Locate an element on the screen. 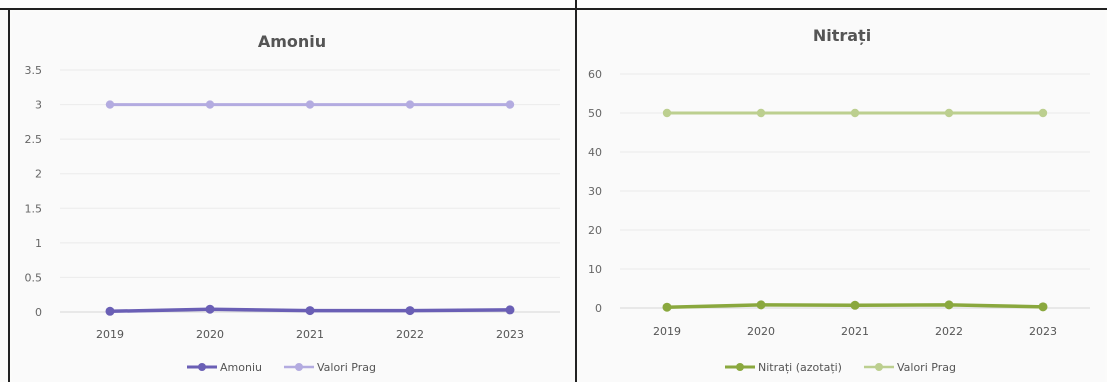 The image size is (1107, 386). y-tick-label: 60 is located at coordinates (595, 74).